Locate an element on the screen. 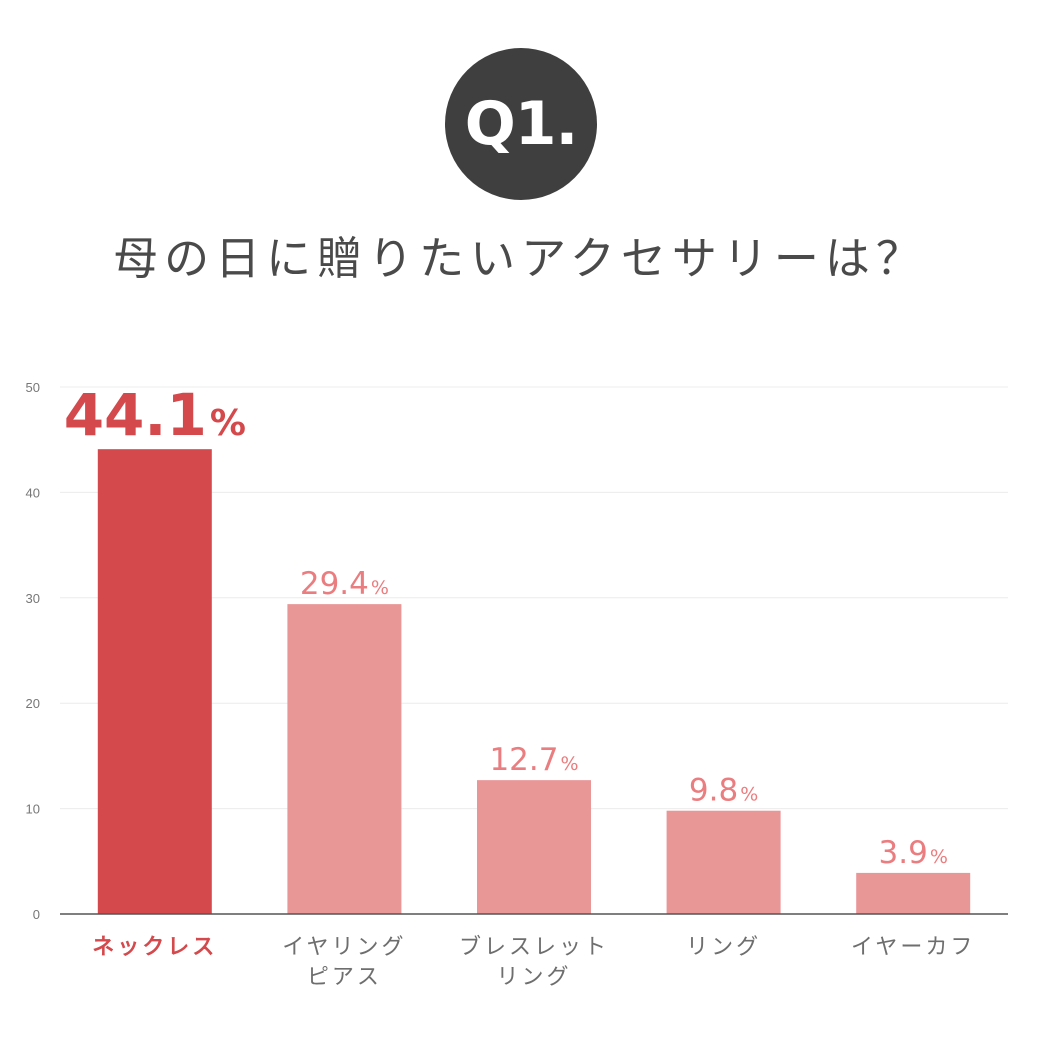 The width and height of the screenshot is (1040, 1040). data-label: 44.1% is located at coordinates (155, 415).